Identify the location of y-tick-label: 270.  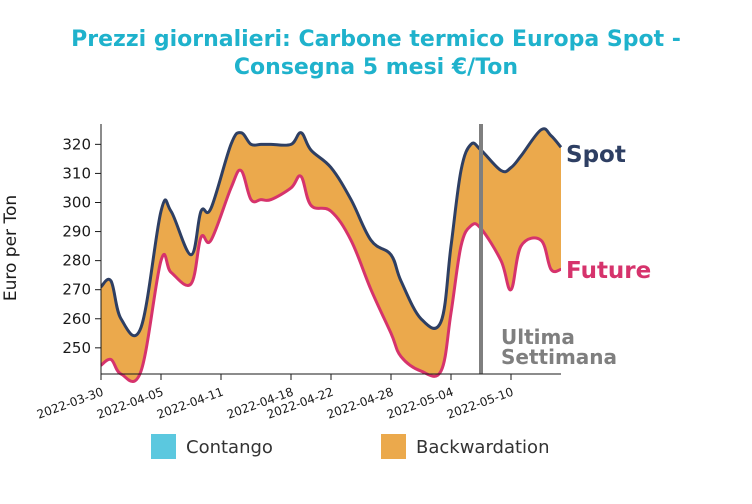
(76, 290).